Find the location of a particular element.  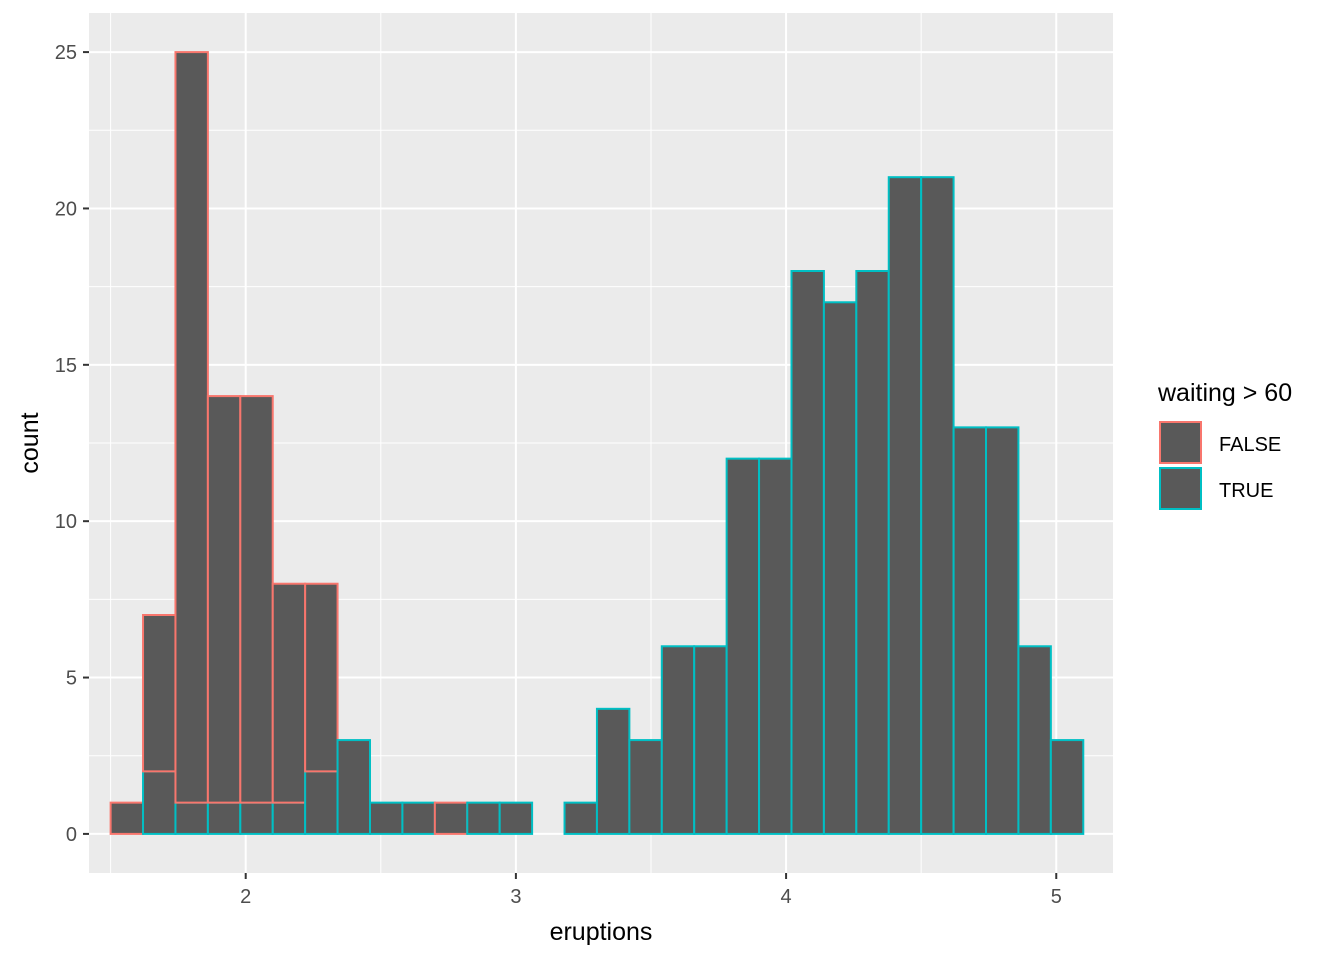

x-tick-label: 4 is located at coordinates (786, 897).